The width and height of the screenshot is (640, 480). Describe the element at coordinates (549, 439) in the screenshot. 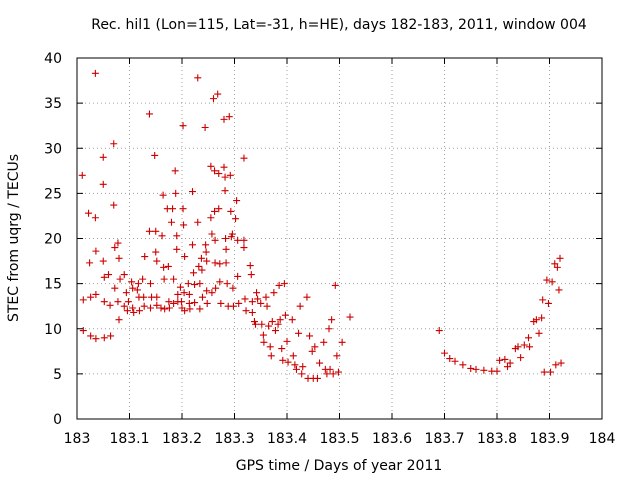

I see `x-tick-label: 183.9` at that location.